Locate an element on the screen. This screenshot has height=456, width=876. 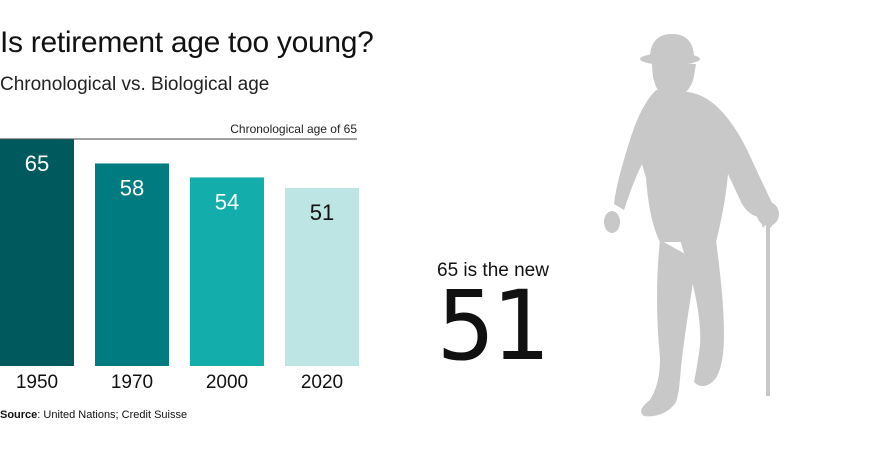
bar-1970 is located at coordinates (132, 264).